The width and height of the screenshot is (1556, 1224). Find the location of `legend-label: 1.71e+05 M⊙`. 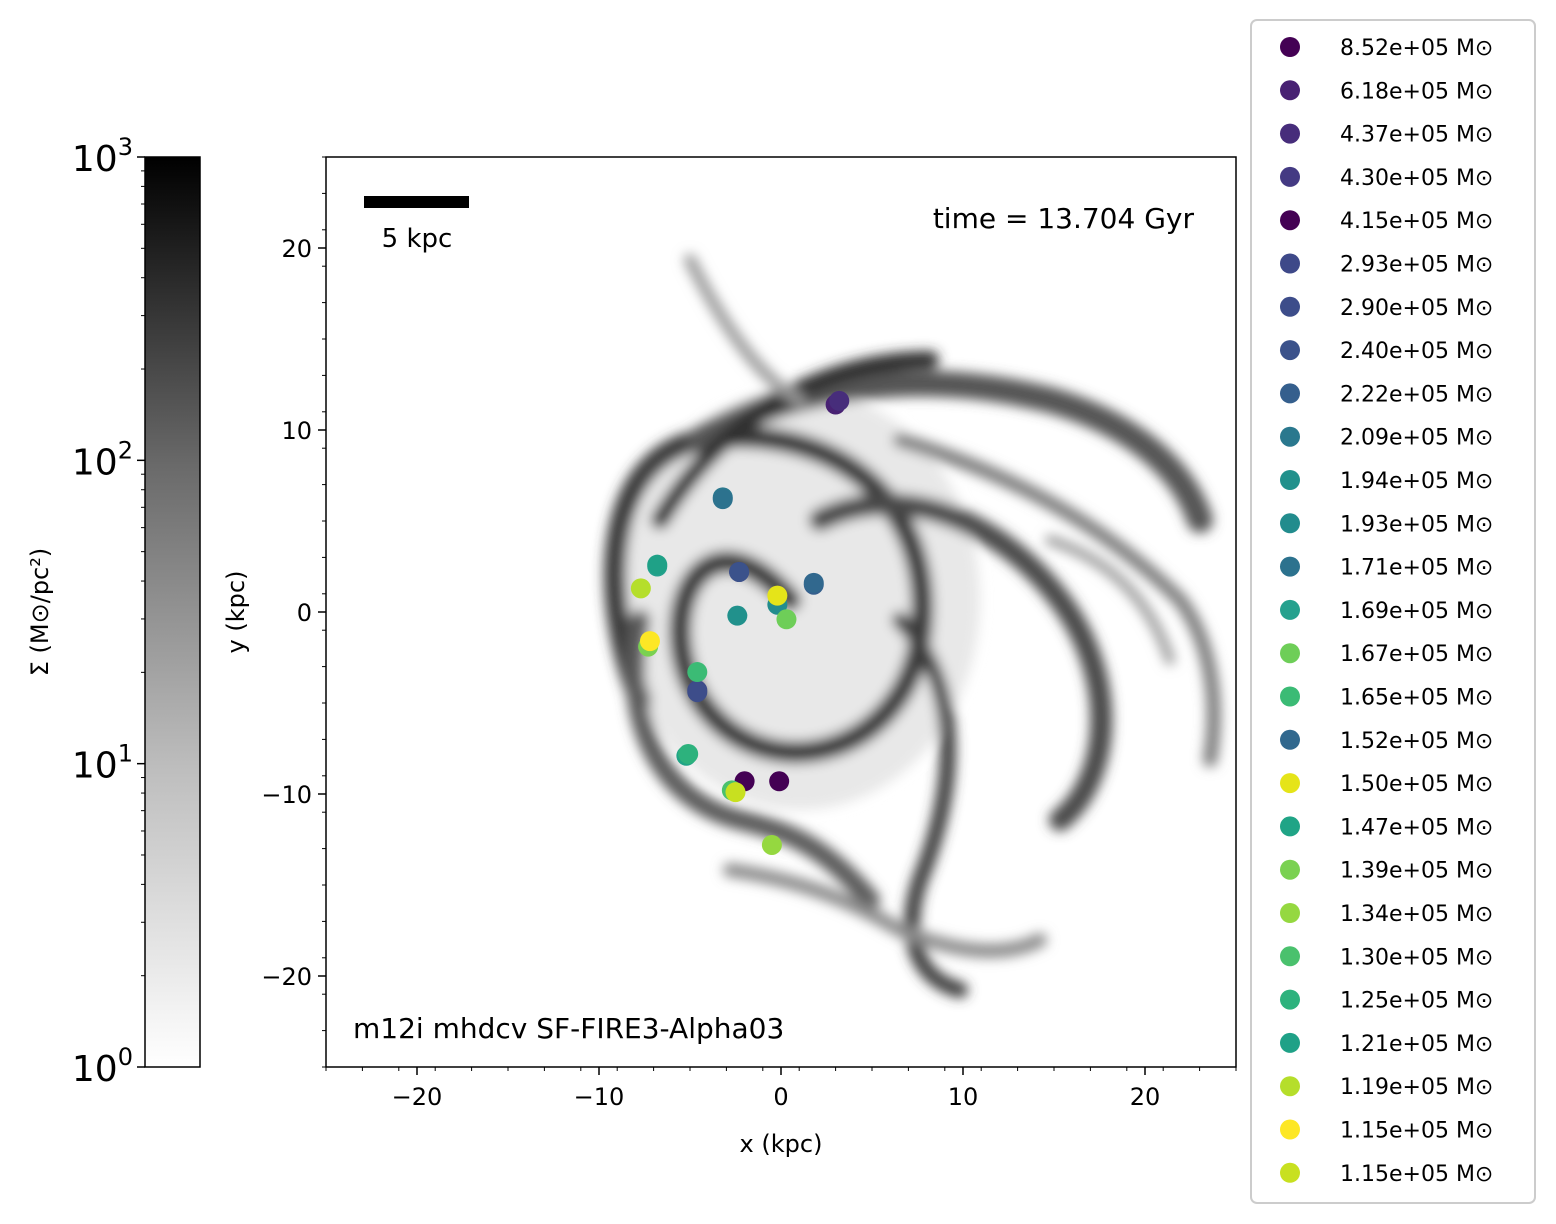

legend-label: 1.71e+05 M⊙ is located at coordinates (1416, 568).